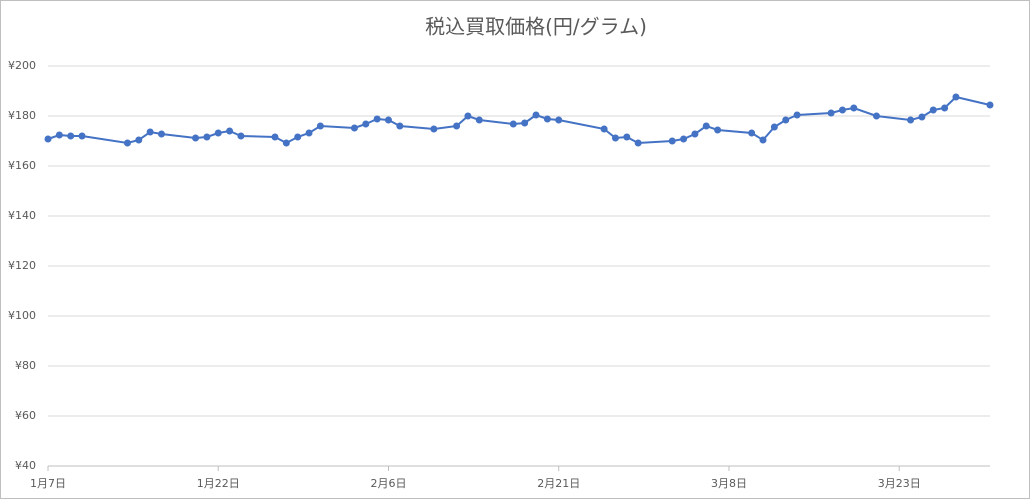  I want to click on x-tick-label: 2月6日, so click(388, 483).